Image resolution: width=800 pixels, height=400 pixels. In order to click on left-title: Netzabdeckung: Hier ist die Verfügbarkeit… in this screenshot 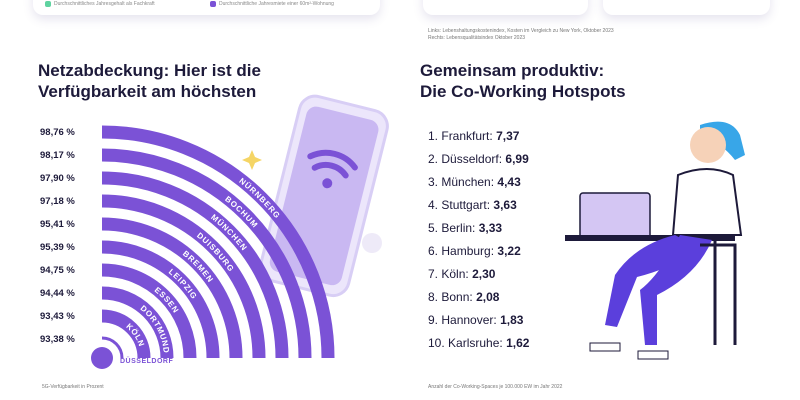, I will do `click(149, 81)`.